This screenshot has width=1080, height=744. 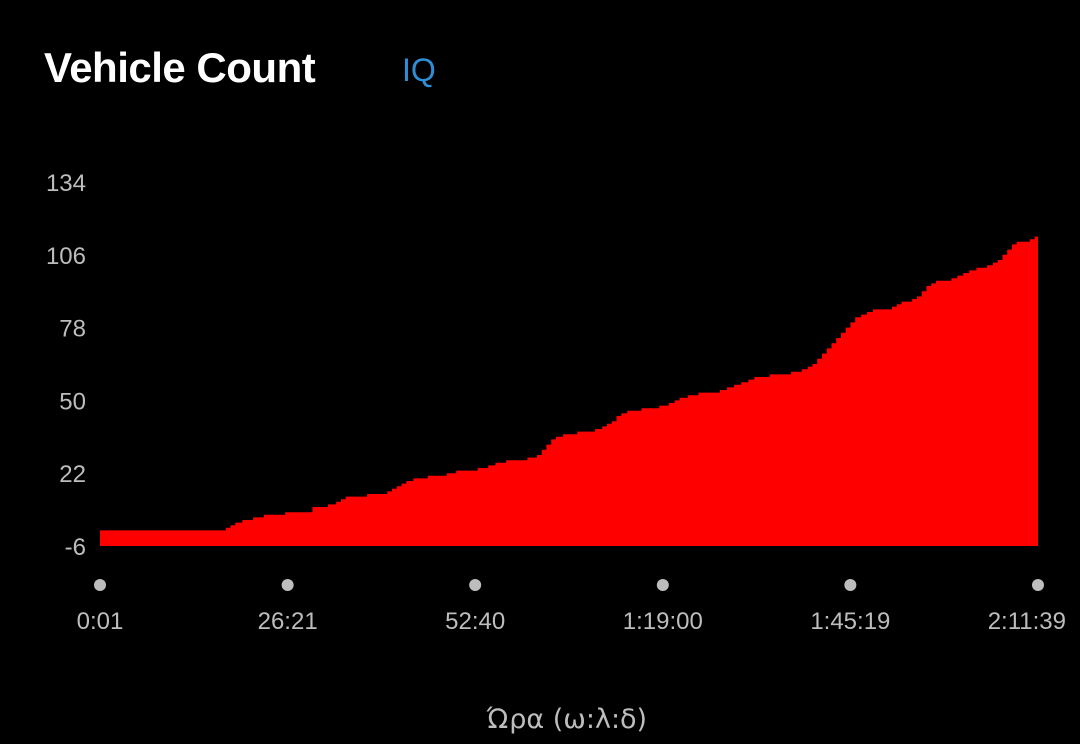 I want to click on iq-badge: IQ, so click(x=419, y=70).